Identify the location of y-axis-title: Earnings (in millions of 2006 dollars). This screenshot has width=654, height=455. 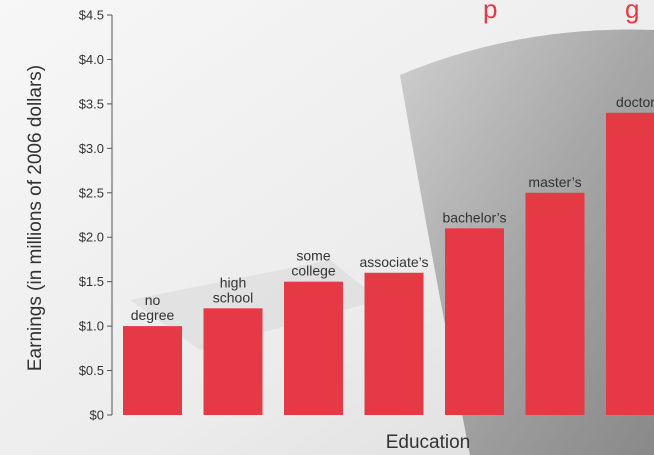
(35, 218).